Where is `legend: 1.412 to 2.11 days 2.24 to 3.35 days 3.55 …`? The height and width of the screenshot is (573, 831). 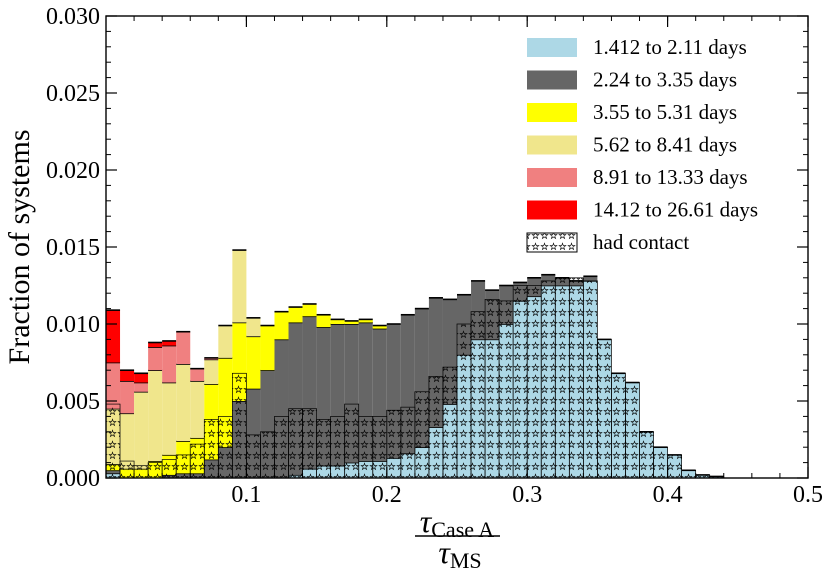 legend: 1.412 to 2.11 days 2.24 to 3.35 days 3.55 … is located at coordinates (642, 144).